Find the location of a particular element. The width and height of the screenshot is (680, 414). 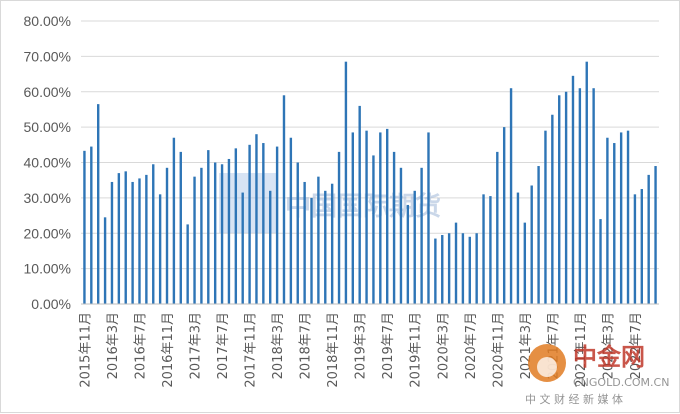

cngold-logo: 中金网 CNGOLD.COM.CN 中 文 财 经 新 媒 体 is located at coordinates (597, 374).